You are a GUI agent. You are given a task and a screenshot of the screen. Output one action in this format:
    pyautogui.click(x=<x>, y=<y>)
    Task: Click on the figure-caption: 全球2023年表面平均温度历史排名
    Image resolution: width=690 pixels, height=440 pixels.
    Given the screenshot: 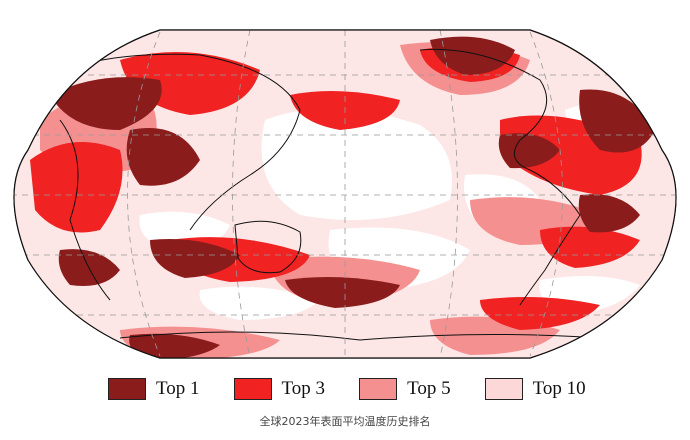 What is the action you would take?
    pyautogui.click(x=345, y=421)
    